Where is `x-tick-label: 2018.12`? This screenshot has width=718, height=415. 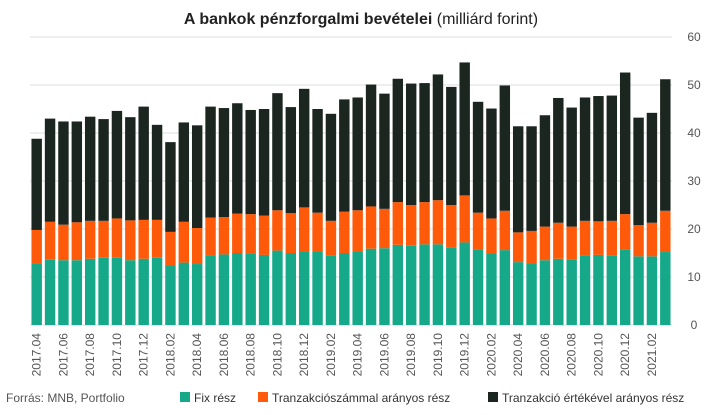
x-tick-label: 2018.12 is located at coordinates (304, 355).